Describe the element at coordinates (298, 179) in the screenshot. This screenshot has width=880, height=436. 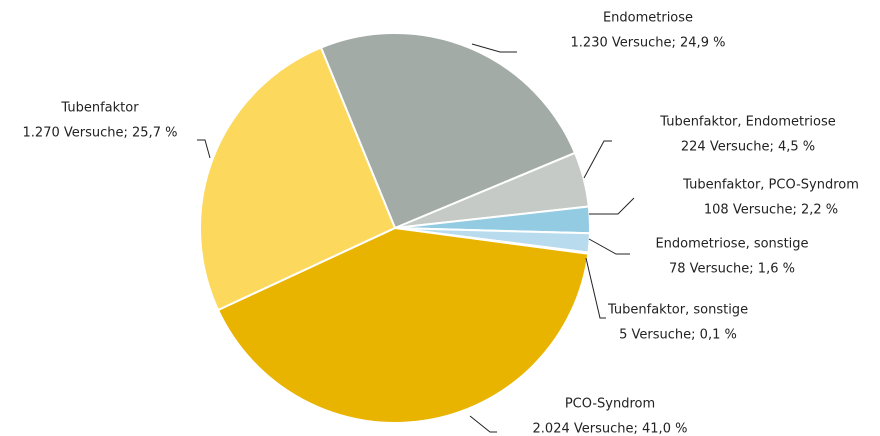
I see `pie-slice` at that location.